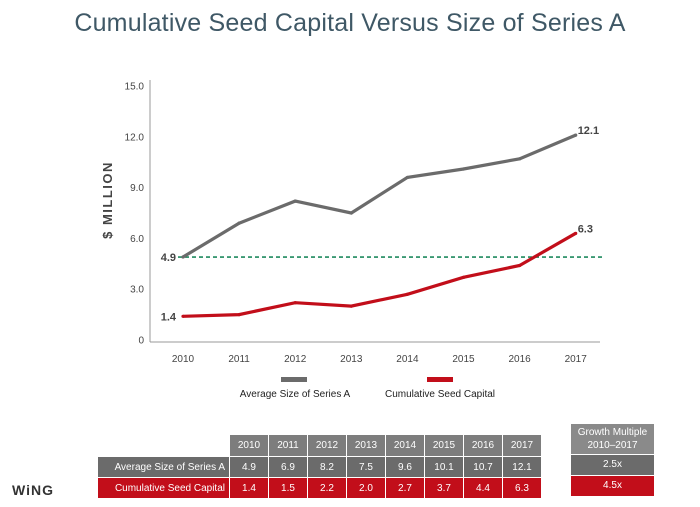  Describe the element at coordinates (135, 87) in the screenshot. I see `y-tick-label: 15.0` at that location.